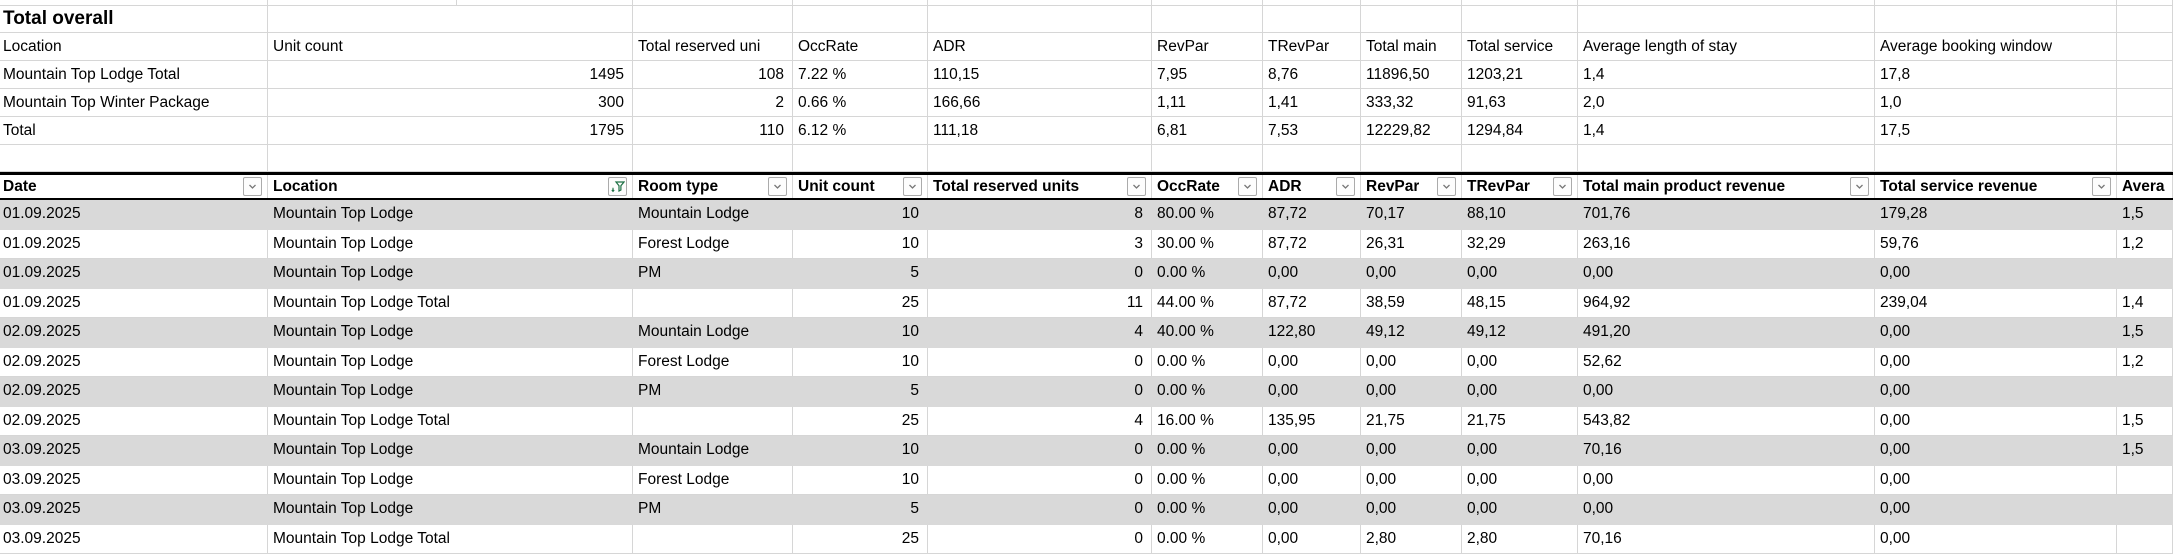 The width and height of the screenshot is (2173, 554). What do you see at coordinates (134, 451) in the screenshot?
I see `detail-cell: 03.09.2025` at bounding box center [134, 451].